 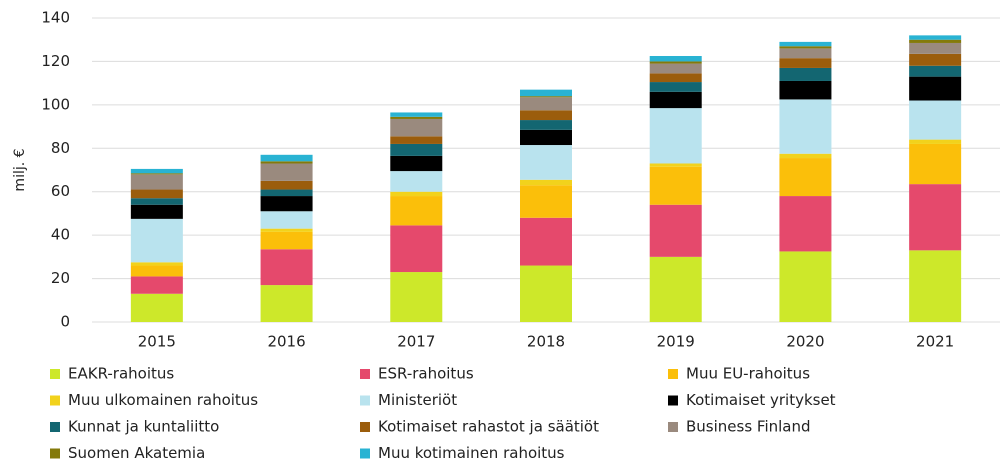 I want to click on y-tick-label: 120, so click(x=55, y=61).